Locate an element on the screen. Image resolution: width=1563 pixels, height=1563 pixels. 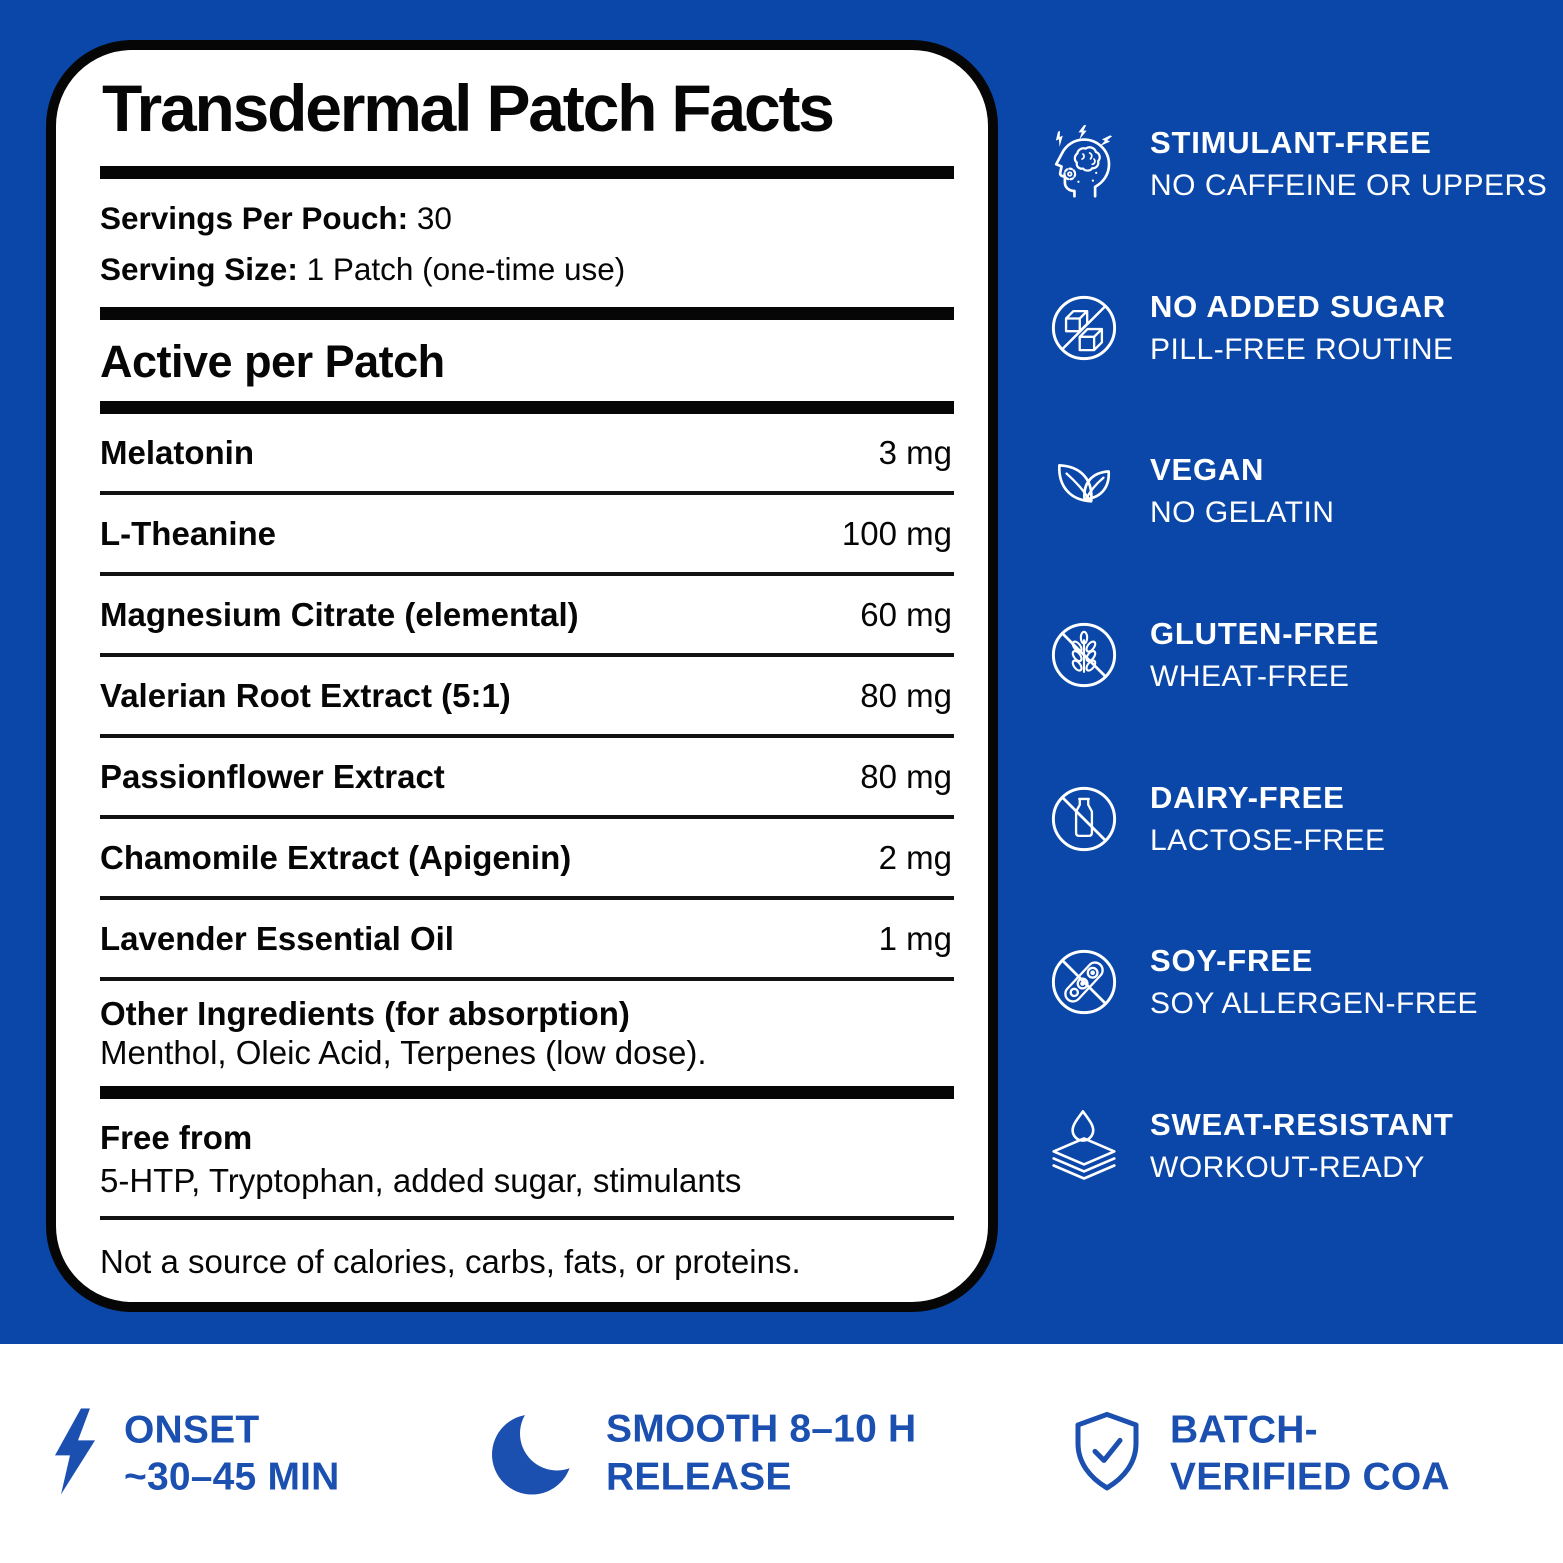
dairy-free-bottle-icon is located at coordinates (1084, 819).